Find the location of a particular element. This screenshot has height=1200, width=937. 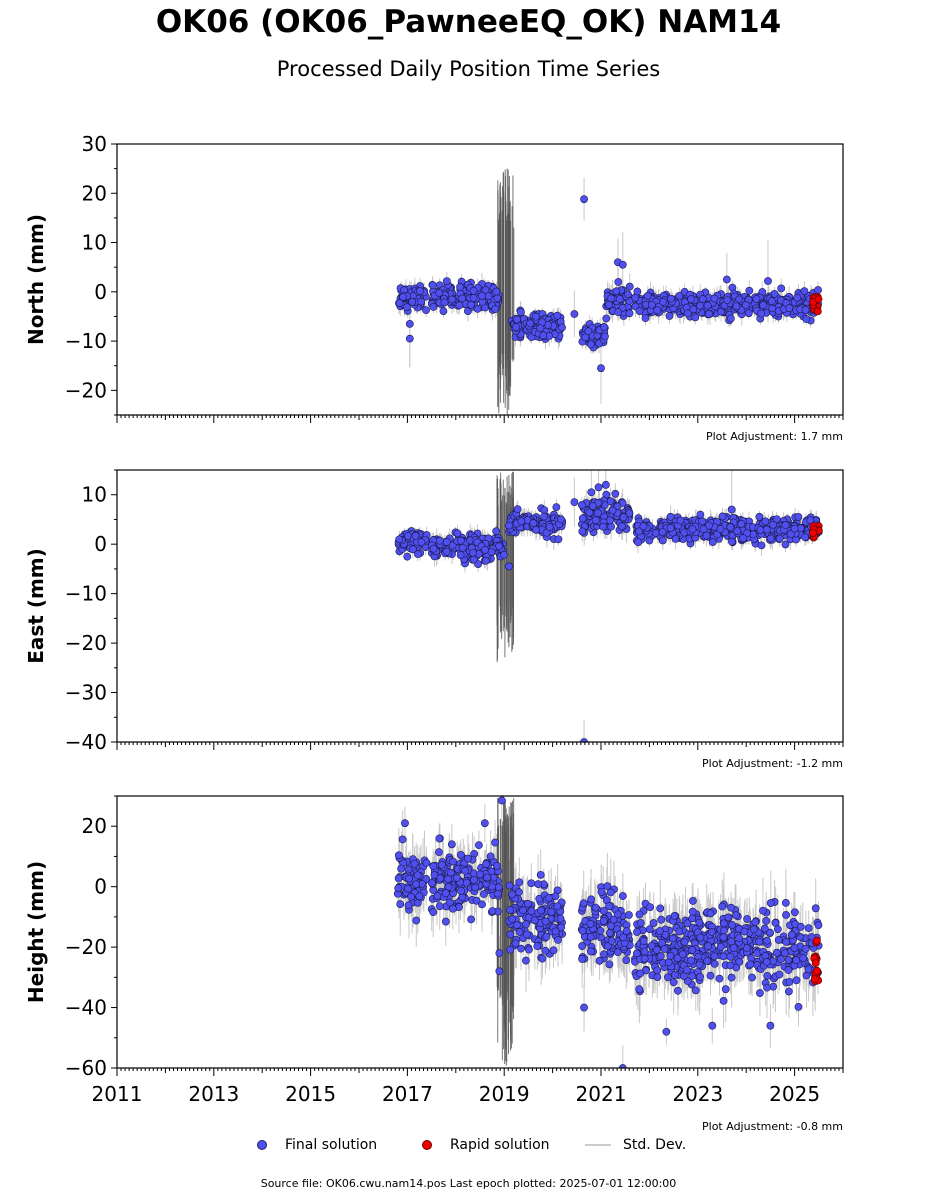

east-ylabel: East (mm) is located at coordinates (36, 606).